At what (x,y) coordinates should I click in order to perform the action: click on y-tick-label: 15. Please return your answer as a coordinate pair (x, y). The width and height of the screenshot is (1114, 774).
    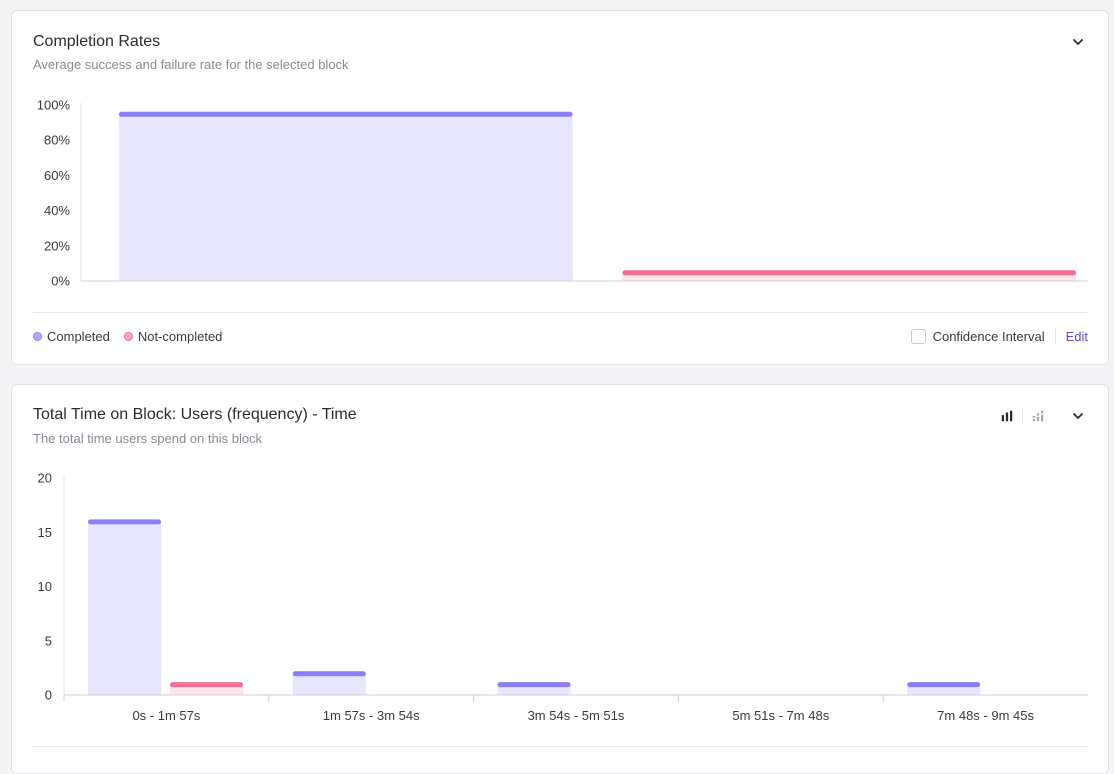
    Looking at the image, I should click on (45, 532).